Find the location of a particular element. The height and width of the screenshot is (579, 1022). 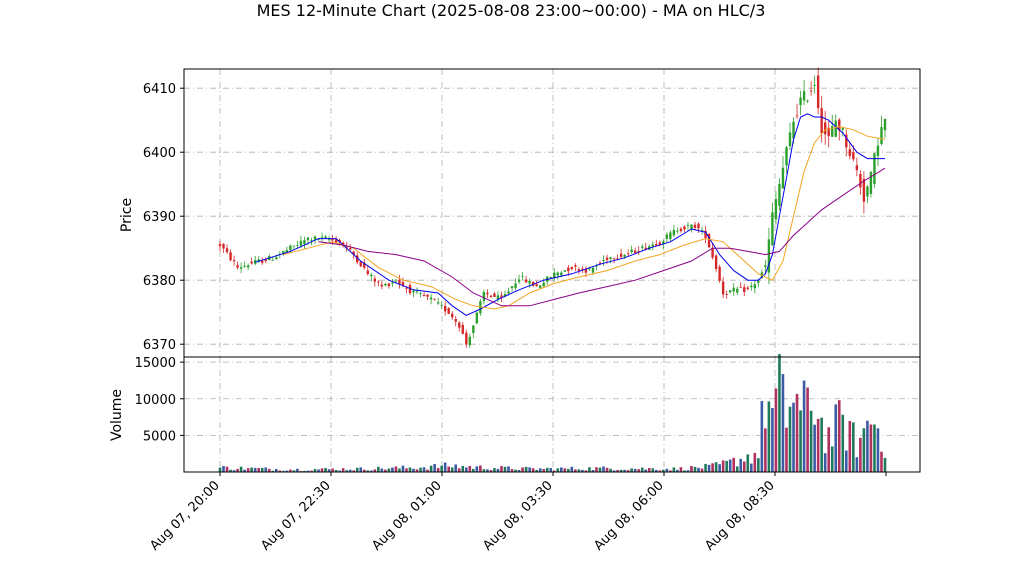

x-tick-label: Aug 07, 22:30 is located at coordinates (296, 516).